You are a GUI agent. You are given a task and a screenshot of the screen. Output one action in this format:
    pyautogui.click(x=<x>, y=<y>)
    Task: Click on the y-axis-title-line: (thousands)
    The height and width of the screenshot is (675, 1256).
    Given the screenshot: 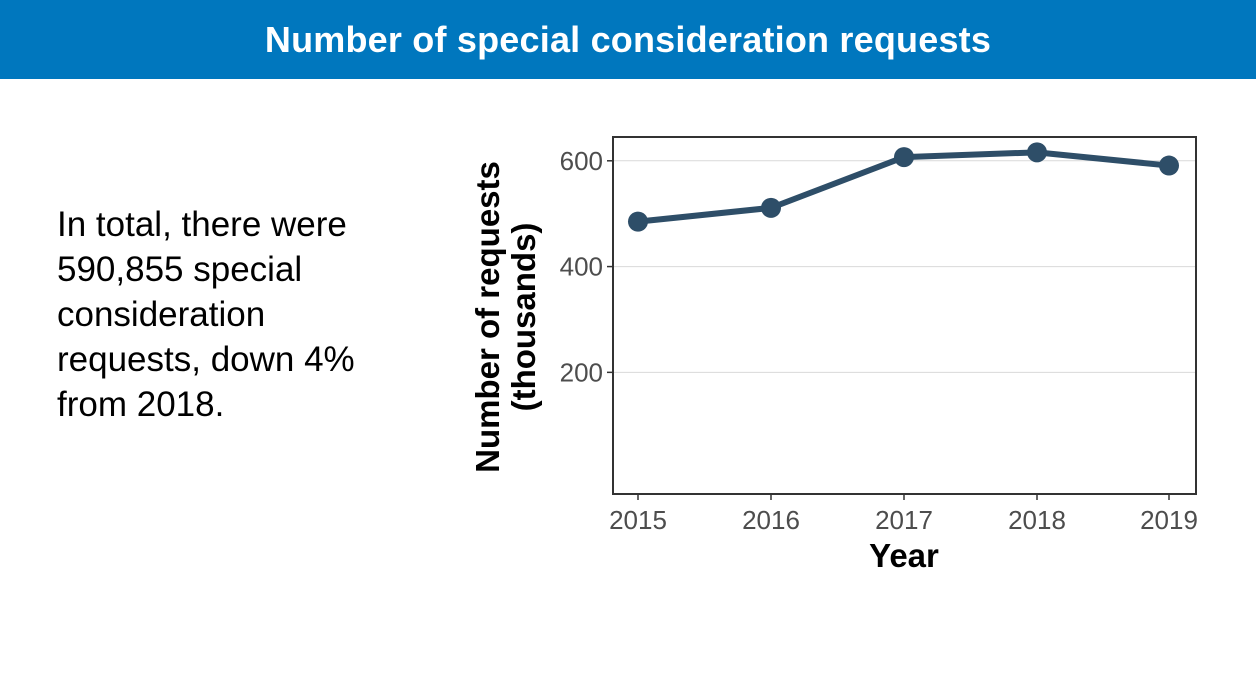 What is the action you would take?
    pyautogui.click(x=523, y=317)
    